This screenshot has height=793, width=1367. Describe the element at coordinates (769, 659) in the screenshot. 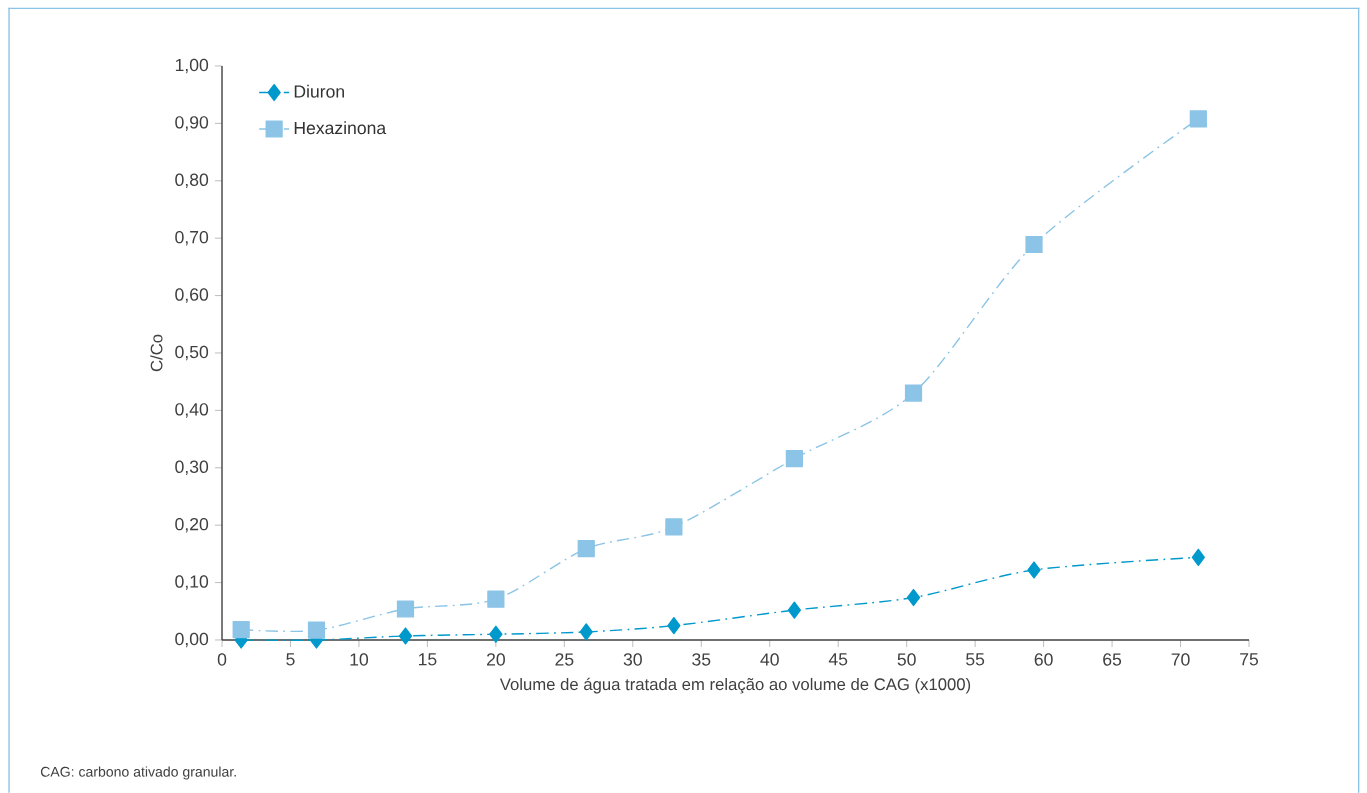

I see `x-tick-label: 40` at that location.